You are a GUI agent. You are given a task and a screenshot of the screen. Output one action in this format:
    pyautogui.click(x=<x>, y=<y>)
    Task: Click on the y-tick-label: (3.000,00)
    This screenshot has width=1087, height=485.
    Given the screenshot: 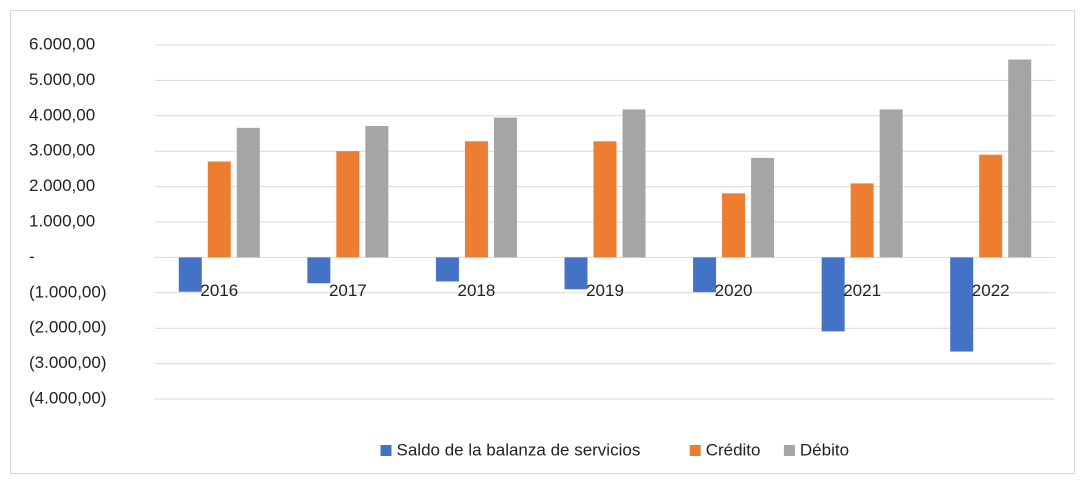 What is the action you would take?
    pyautogui.click(x=68, y=362)
    